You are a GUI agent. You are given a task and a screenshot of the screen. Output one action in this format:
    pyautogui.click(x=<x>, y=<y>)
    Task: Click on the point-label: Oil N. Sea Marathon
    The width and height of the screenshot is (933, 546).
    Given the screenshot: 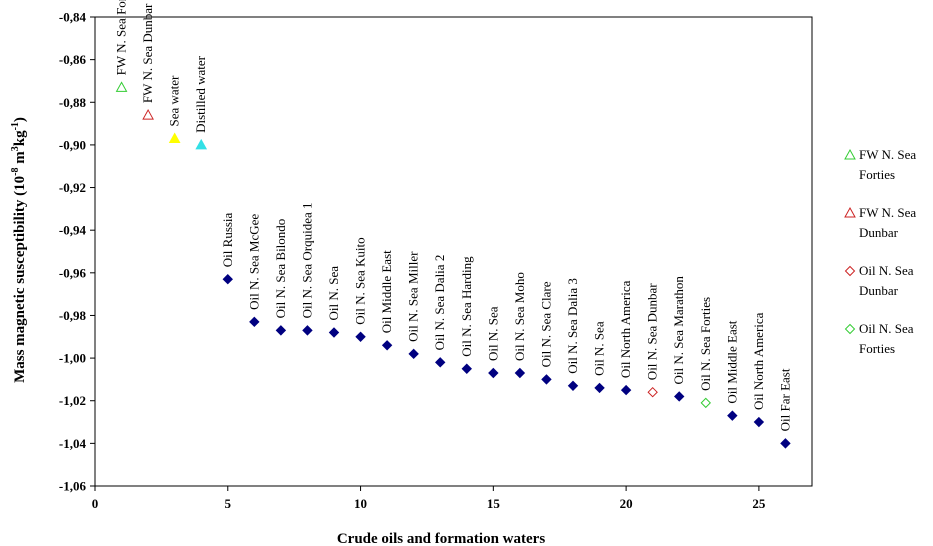 What is the action you would take?
    pyautogui.click(x=678, y=330)
    